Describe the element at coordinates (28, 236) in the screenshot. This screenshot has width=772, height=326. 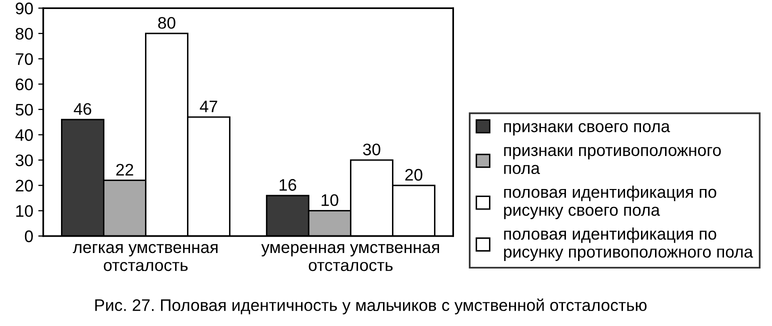
I see `y-tick-label: 0` at that location.